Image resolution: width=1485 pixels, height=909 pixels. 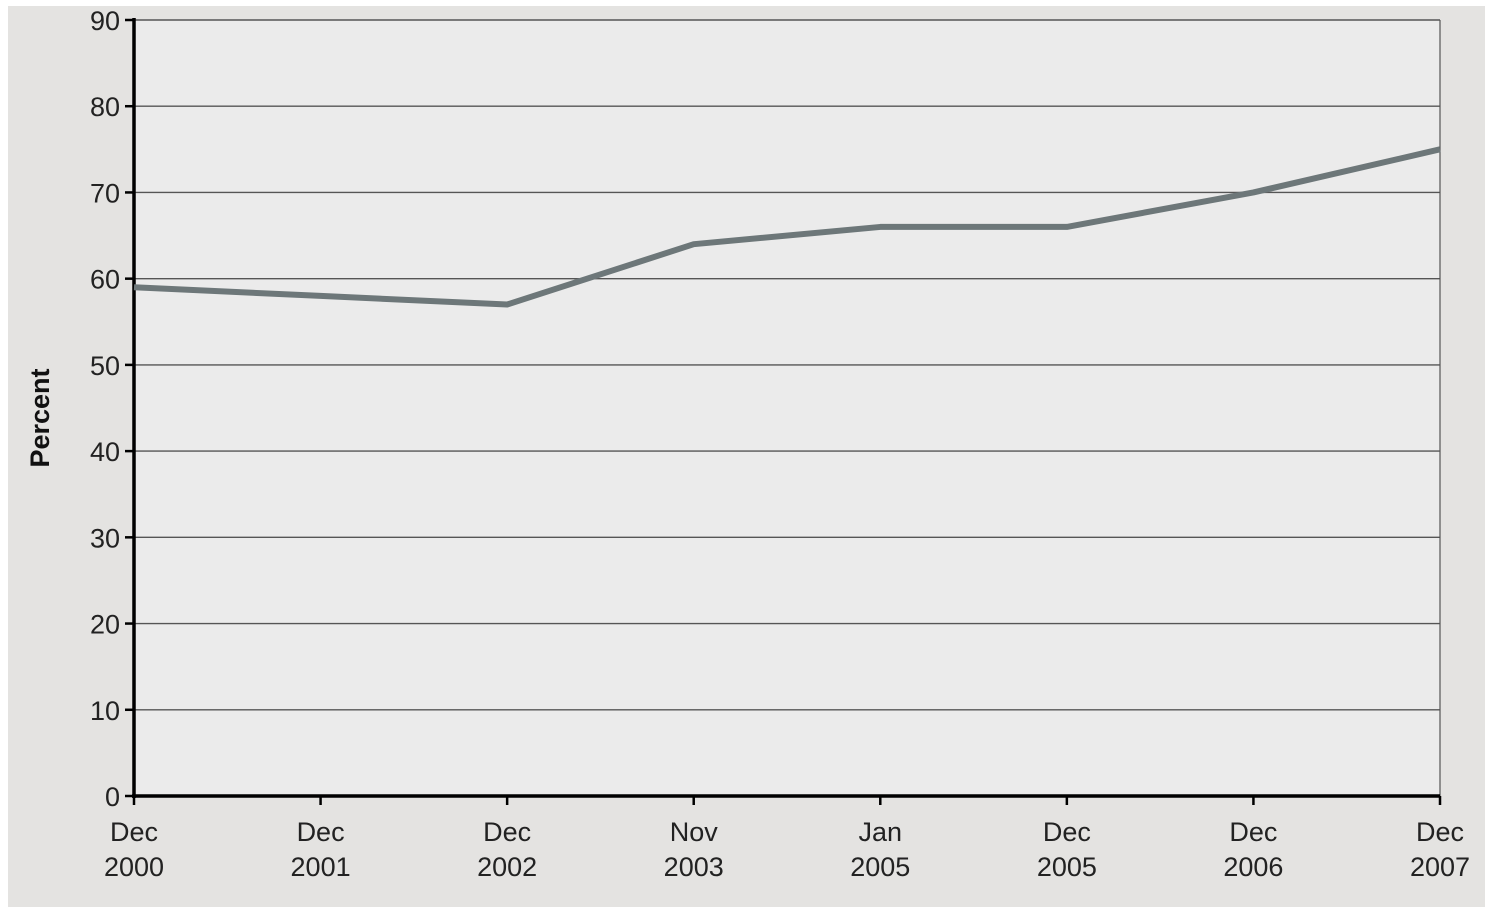 I want to click on x-tick-label-year: 2007, so click(x=1440, y=867).